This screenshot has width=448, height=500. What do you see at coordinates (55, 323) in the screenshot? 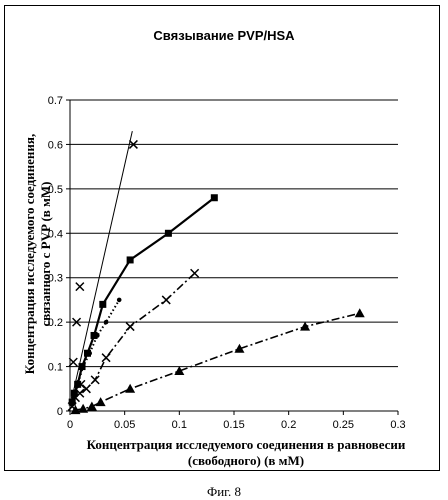
I see `y-tick-label-2: 0.2` at bounding box center [55, 323].